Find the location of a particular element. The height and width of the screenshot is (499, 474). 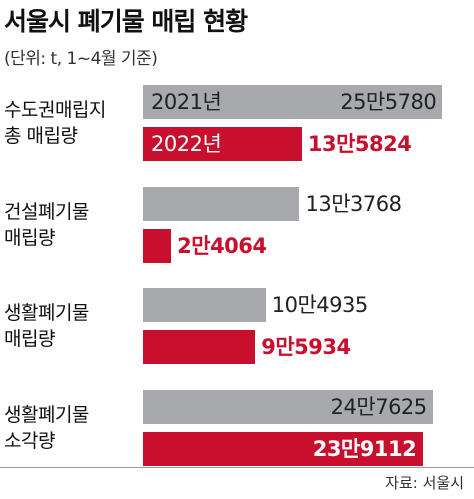

value-label: 24만7625 is located at coordinates (379, 406).